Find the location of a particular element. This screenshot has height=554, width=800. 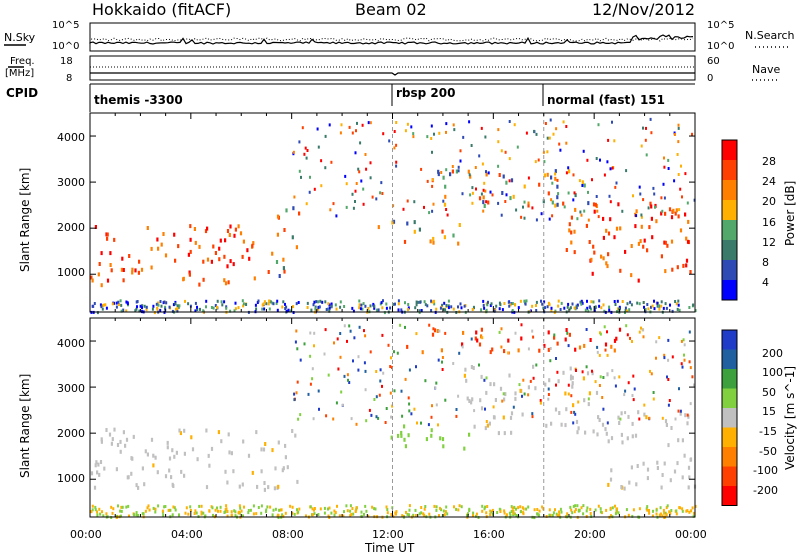

xtick-1600: 16:00 is located at coordinates (489, 534).